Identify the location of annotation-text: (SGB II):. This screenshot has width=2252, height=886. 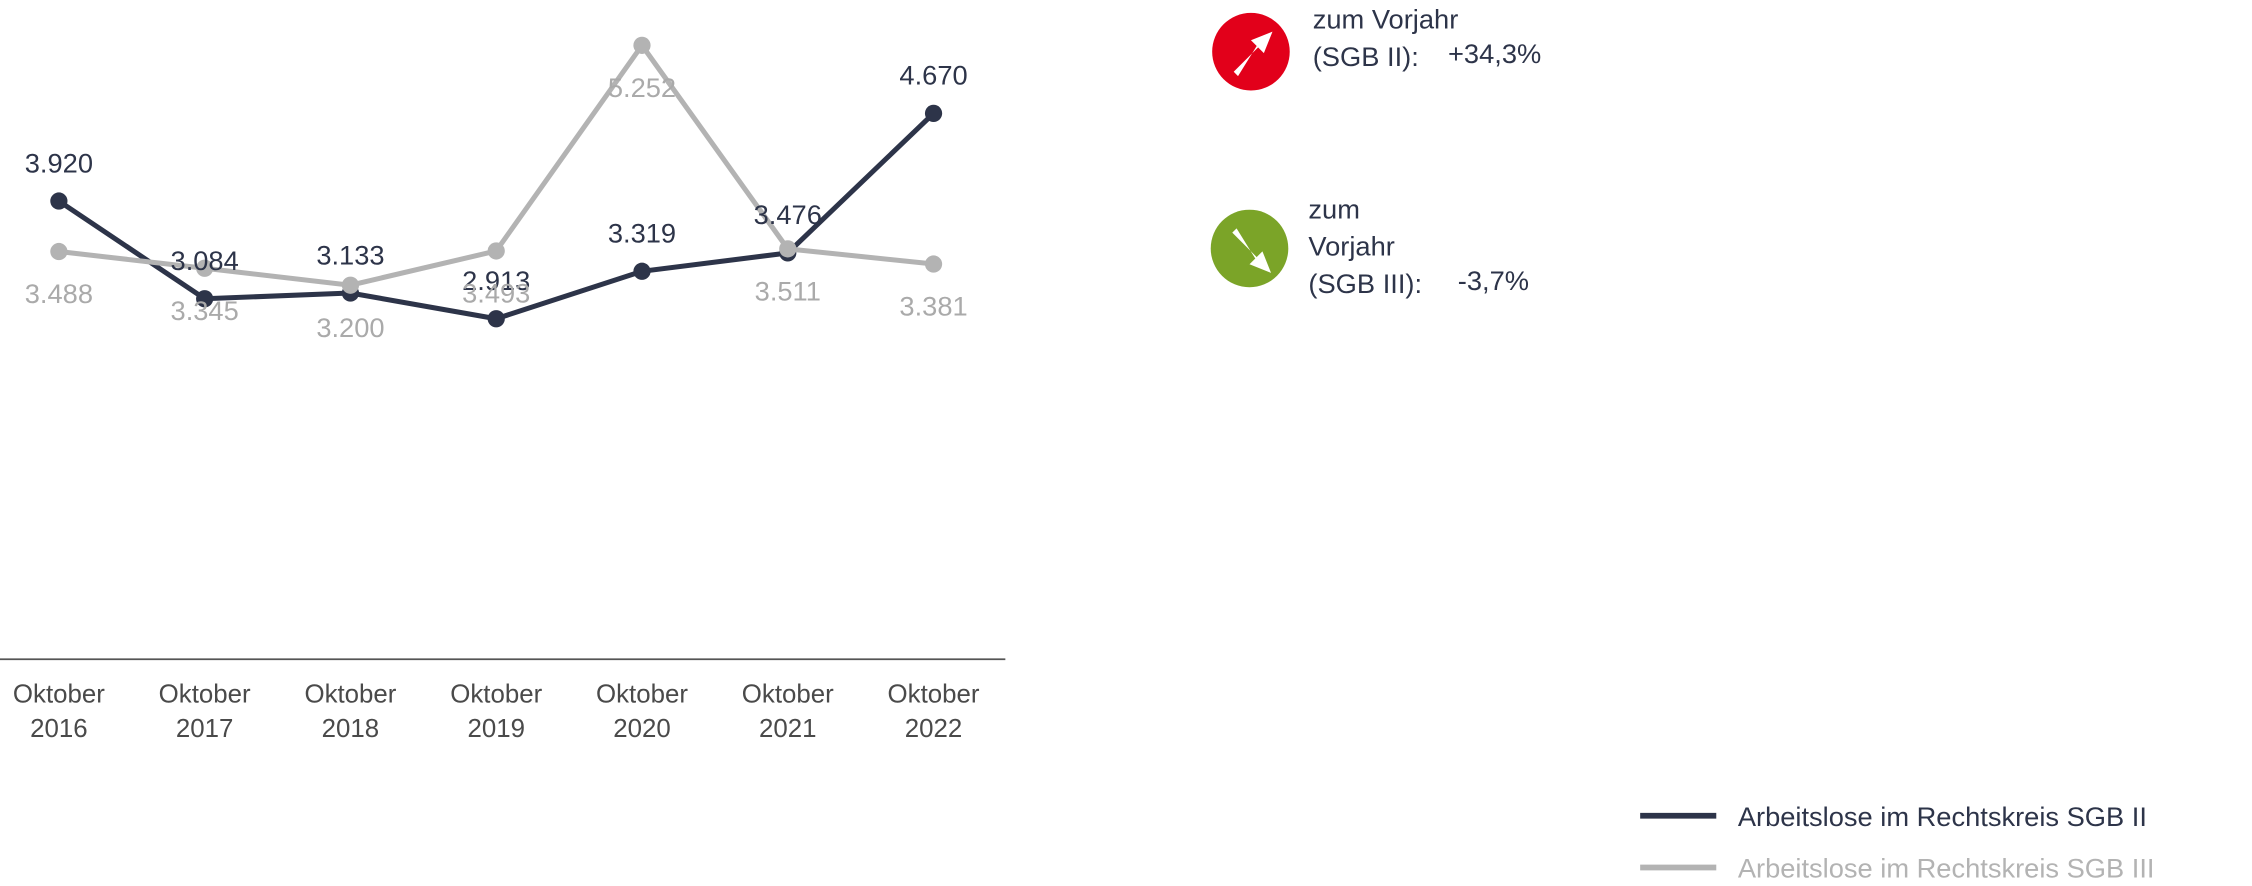
(1365, 58).